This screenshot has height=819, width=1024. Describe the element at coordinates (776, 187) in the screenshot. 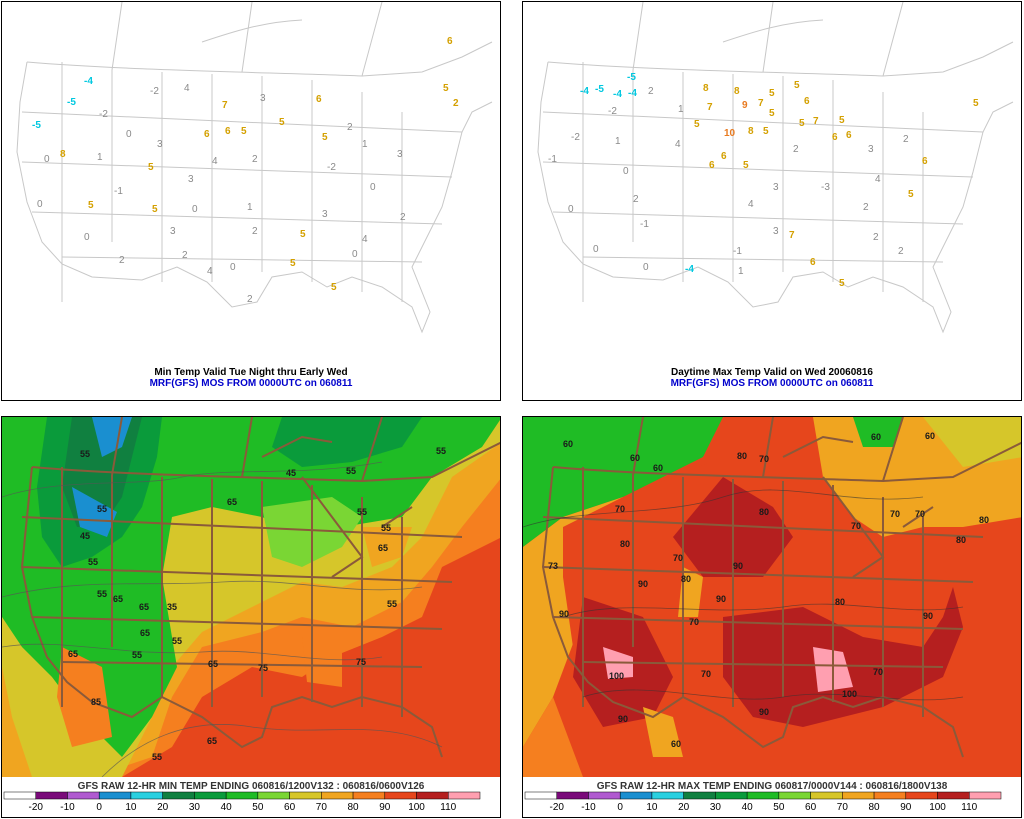

I see `mos-max-value: 3` at that location.